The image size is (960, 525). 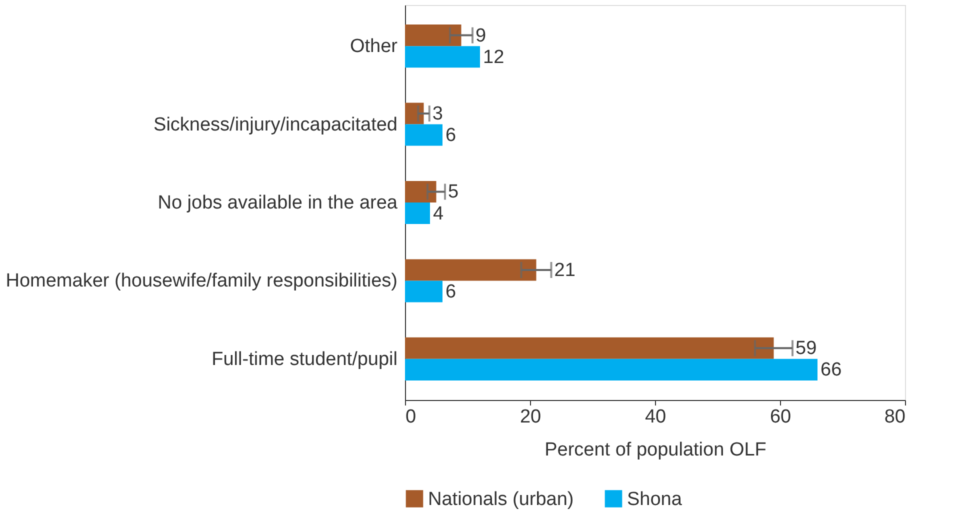 What do you see at coordinates (895, 417) in the screenshot?
I see `x-tick-label: 80` at bounding box center [895, 417].